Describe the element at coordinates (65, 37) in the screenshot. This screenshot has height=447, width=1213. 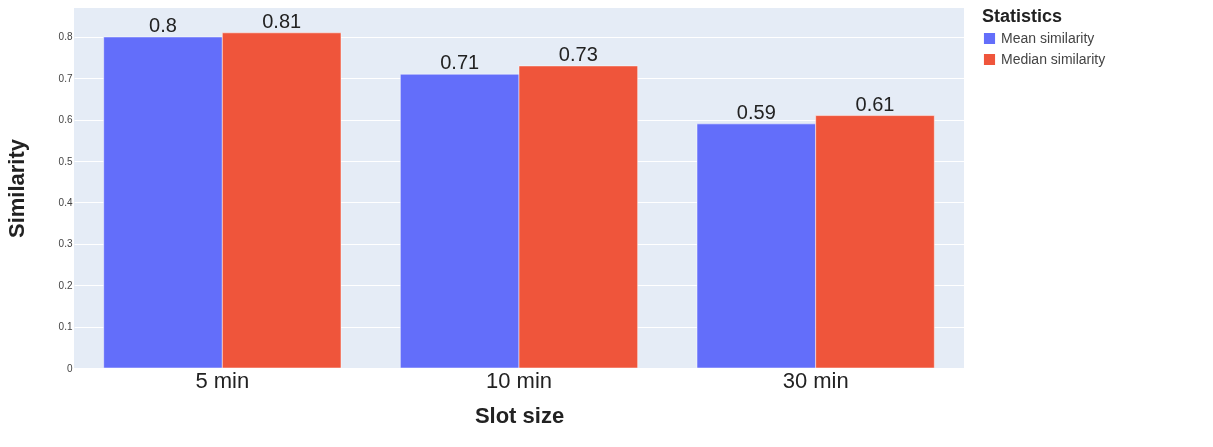
I see `y-tick-label: 0.8` at that location.